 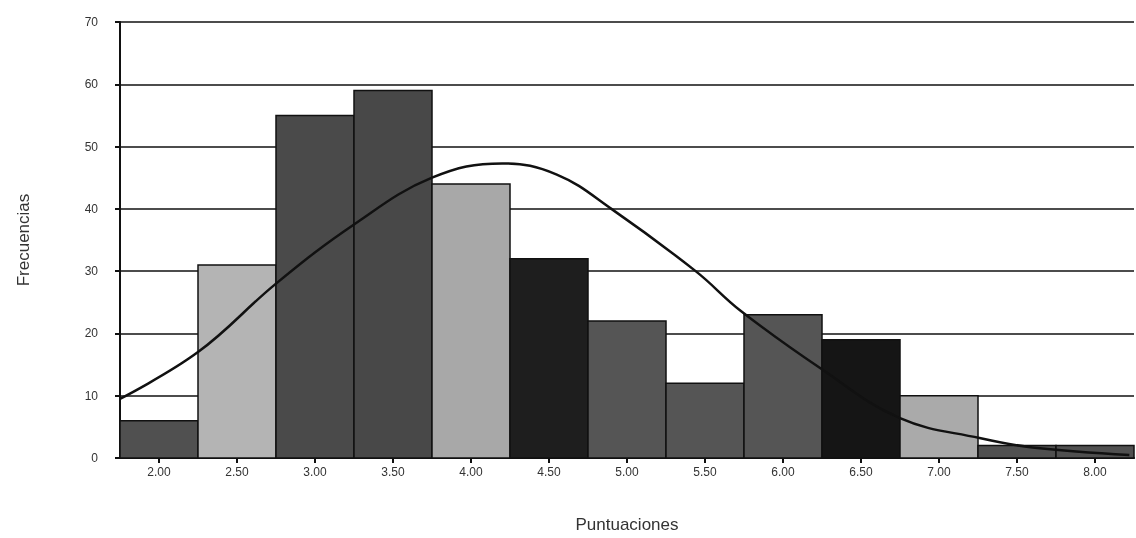 I want to click on y-tick-label: 40, so click(x=91, y=208).